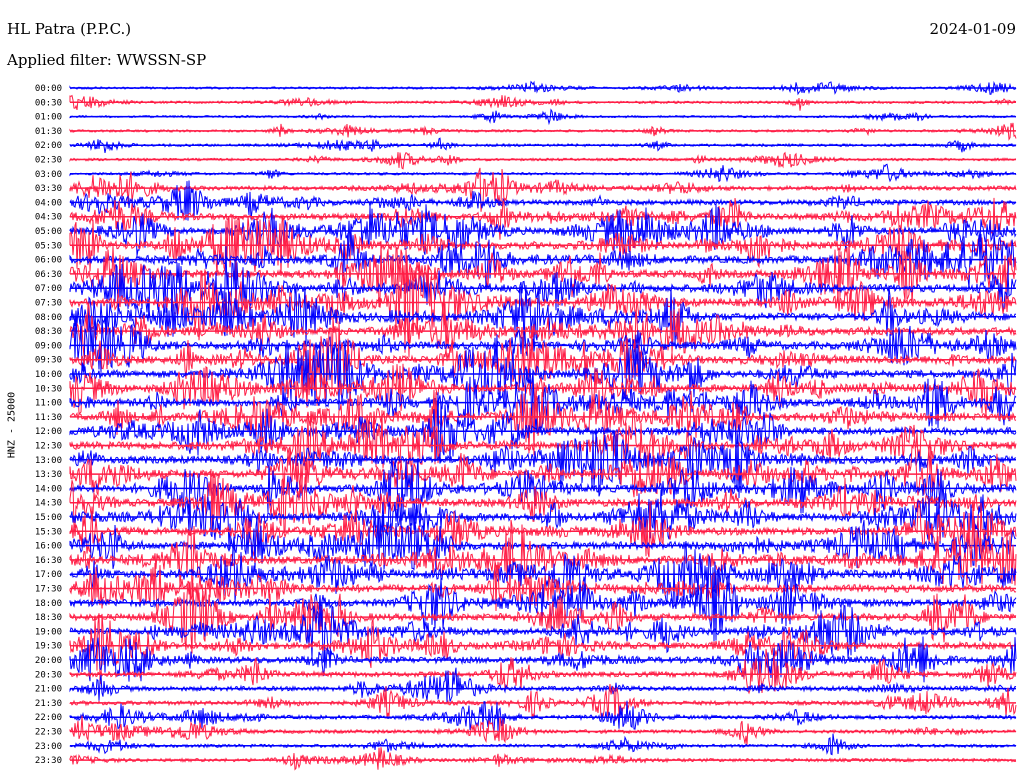  What do you see at coordinates (48, 389) in the screenshot?
I see `time-label: 10:30` at bounding box center [48, 389].